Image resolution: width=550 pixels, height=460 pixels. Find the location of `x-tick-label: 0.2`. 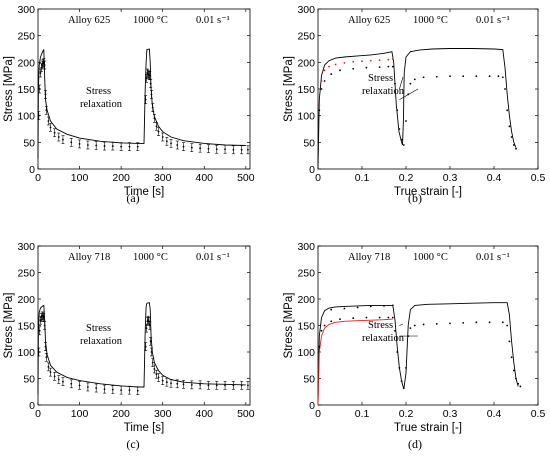

x-tick-label: 0.2 is located at coordinates (406, 414).